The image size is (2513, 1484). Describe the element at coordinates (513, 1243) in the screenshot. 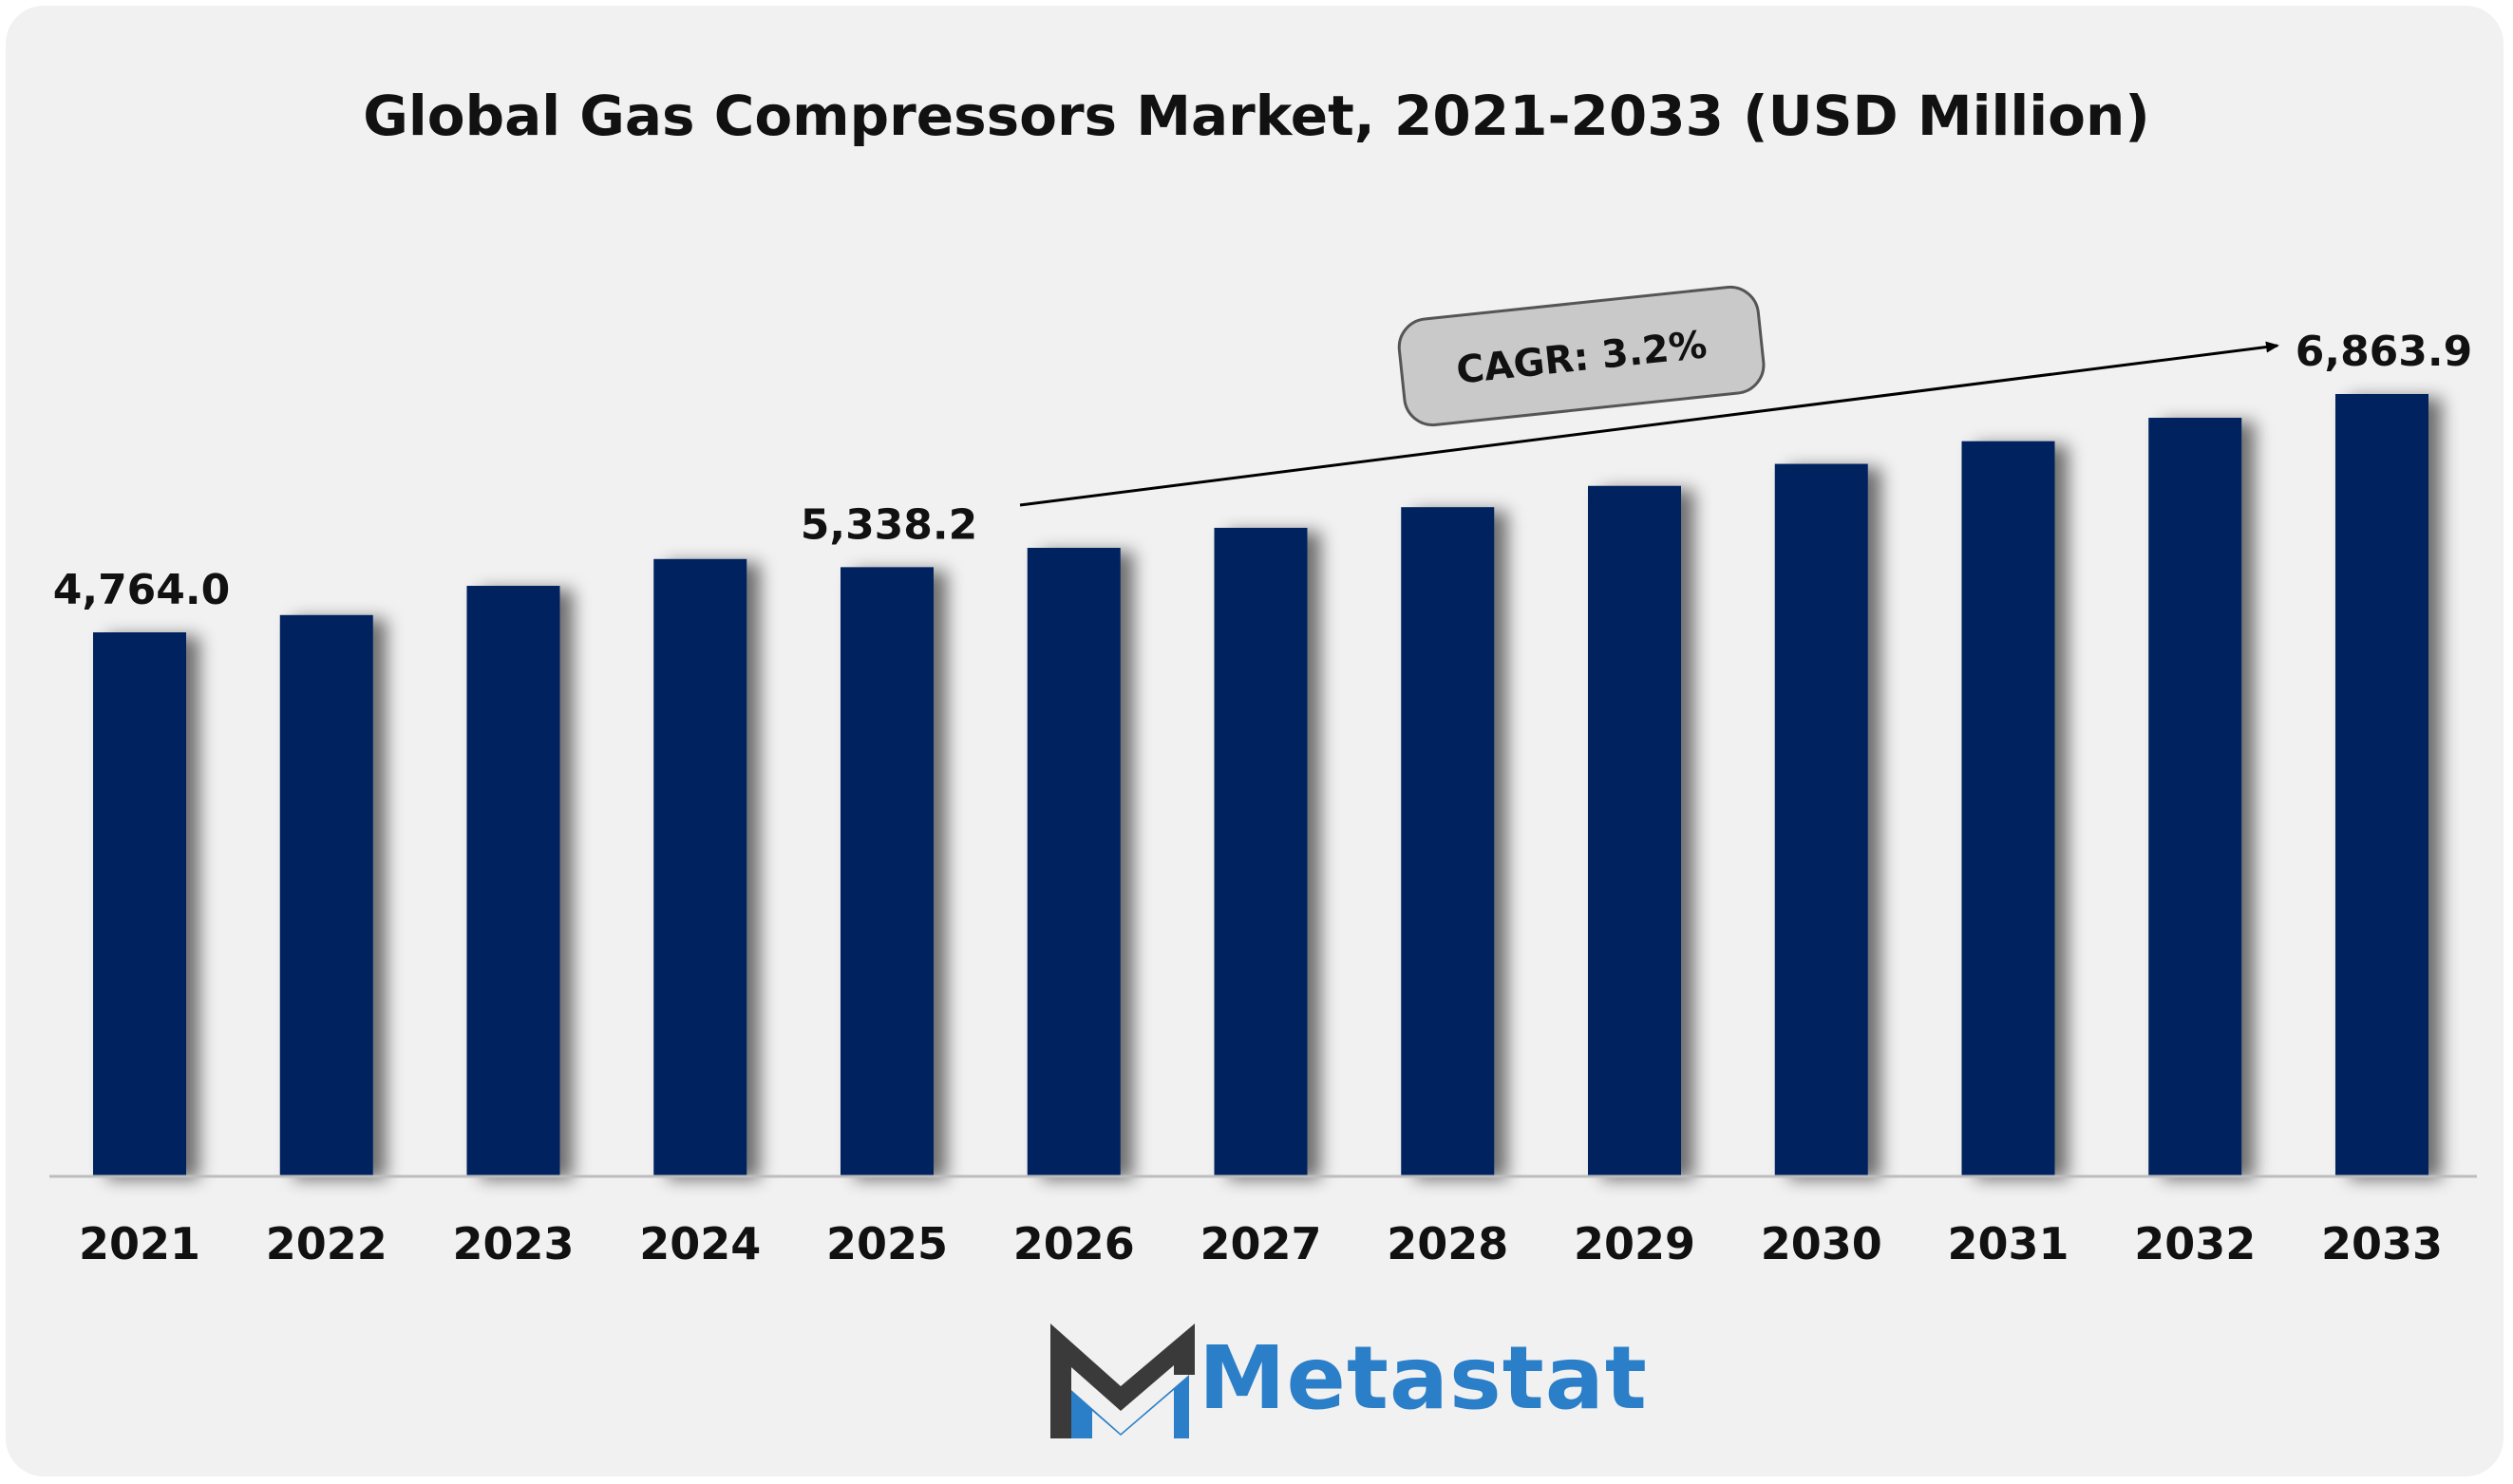

I see `x-tick-label-2023: 2023` at that location.